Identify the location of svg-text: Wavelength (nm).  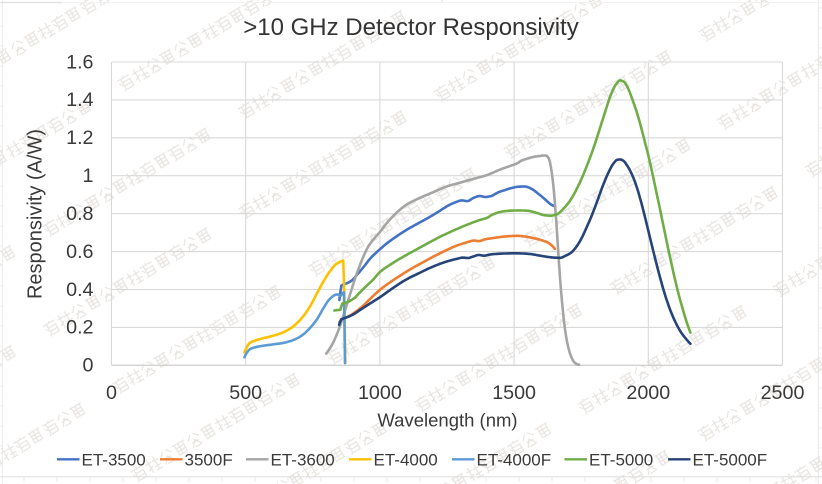
(447, 419).